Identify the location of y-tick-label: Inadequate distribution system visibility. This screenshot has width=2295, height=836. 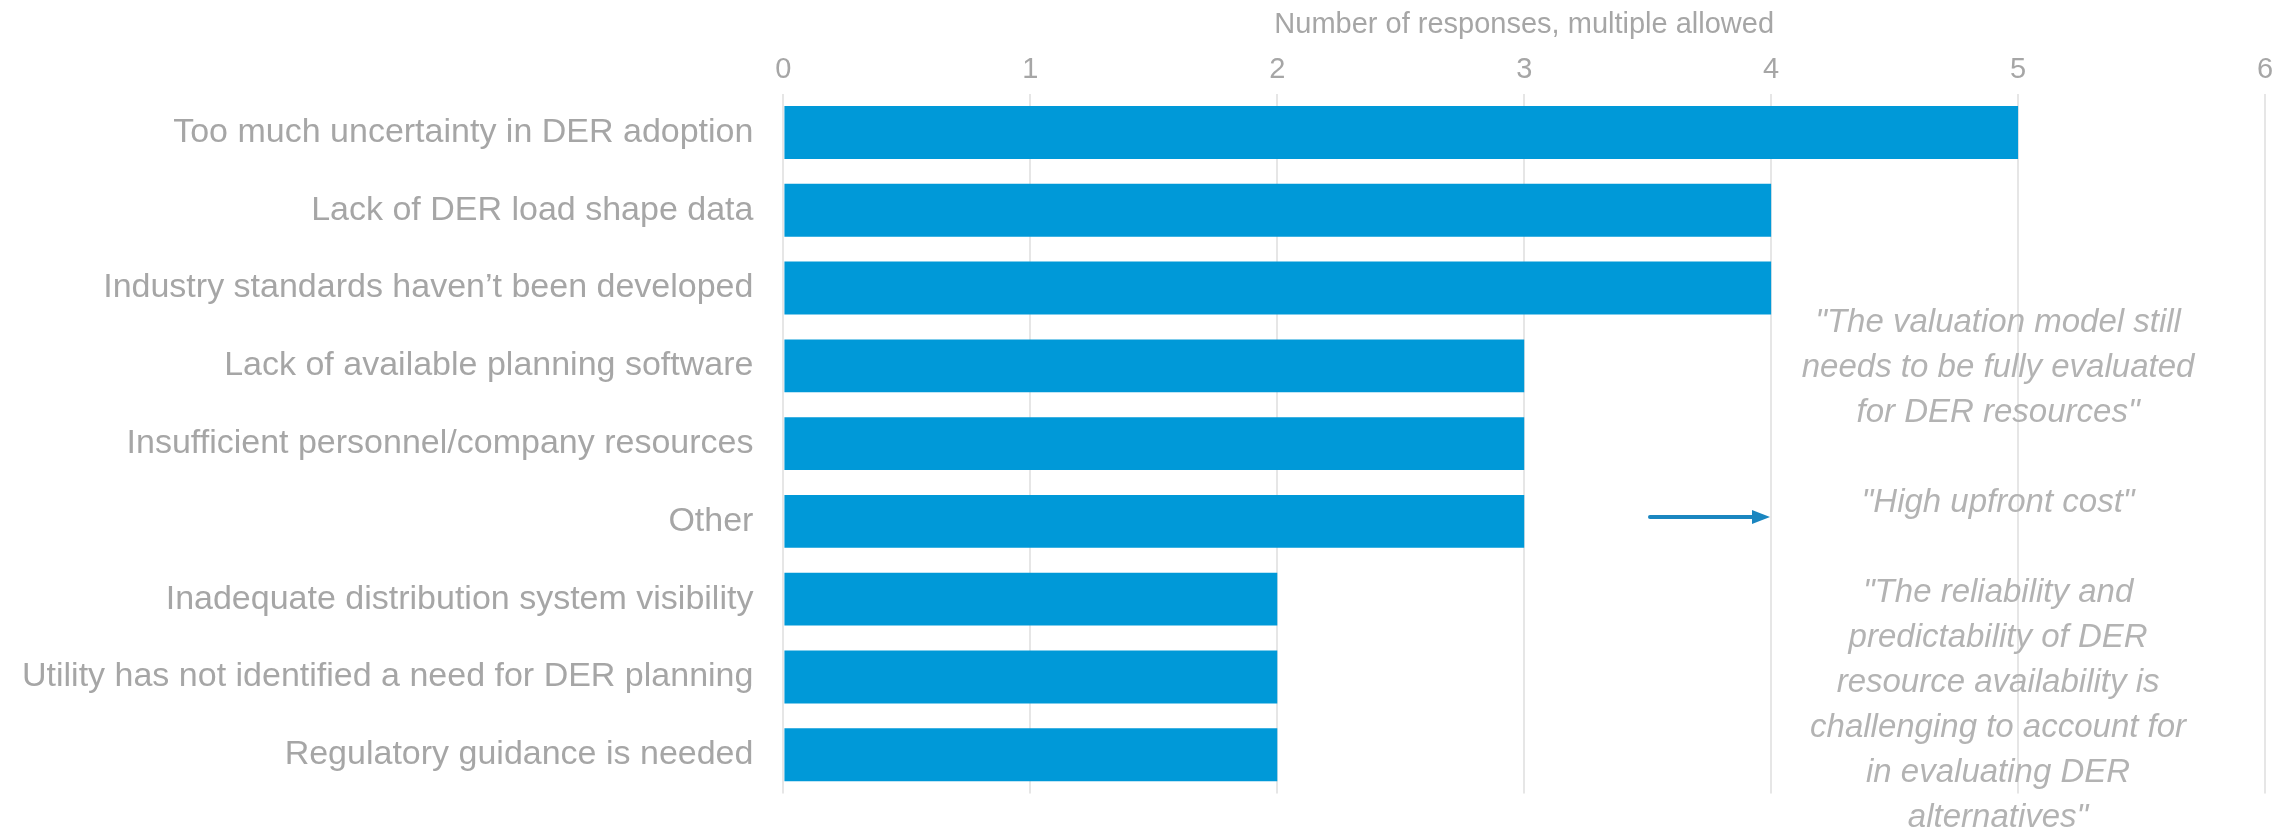
(459, 596).